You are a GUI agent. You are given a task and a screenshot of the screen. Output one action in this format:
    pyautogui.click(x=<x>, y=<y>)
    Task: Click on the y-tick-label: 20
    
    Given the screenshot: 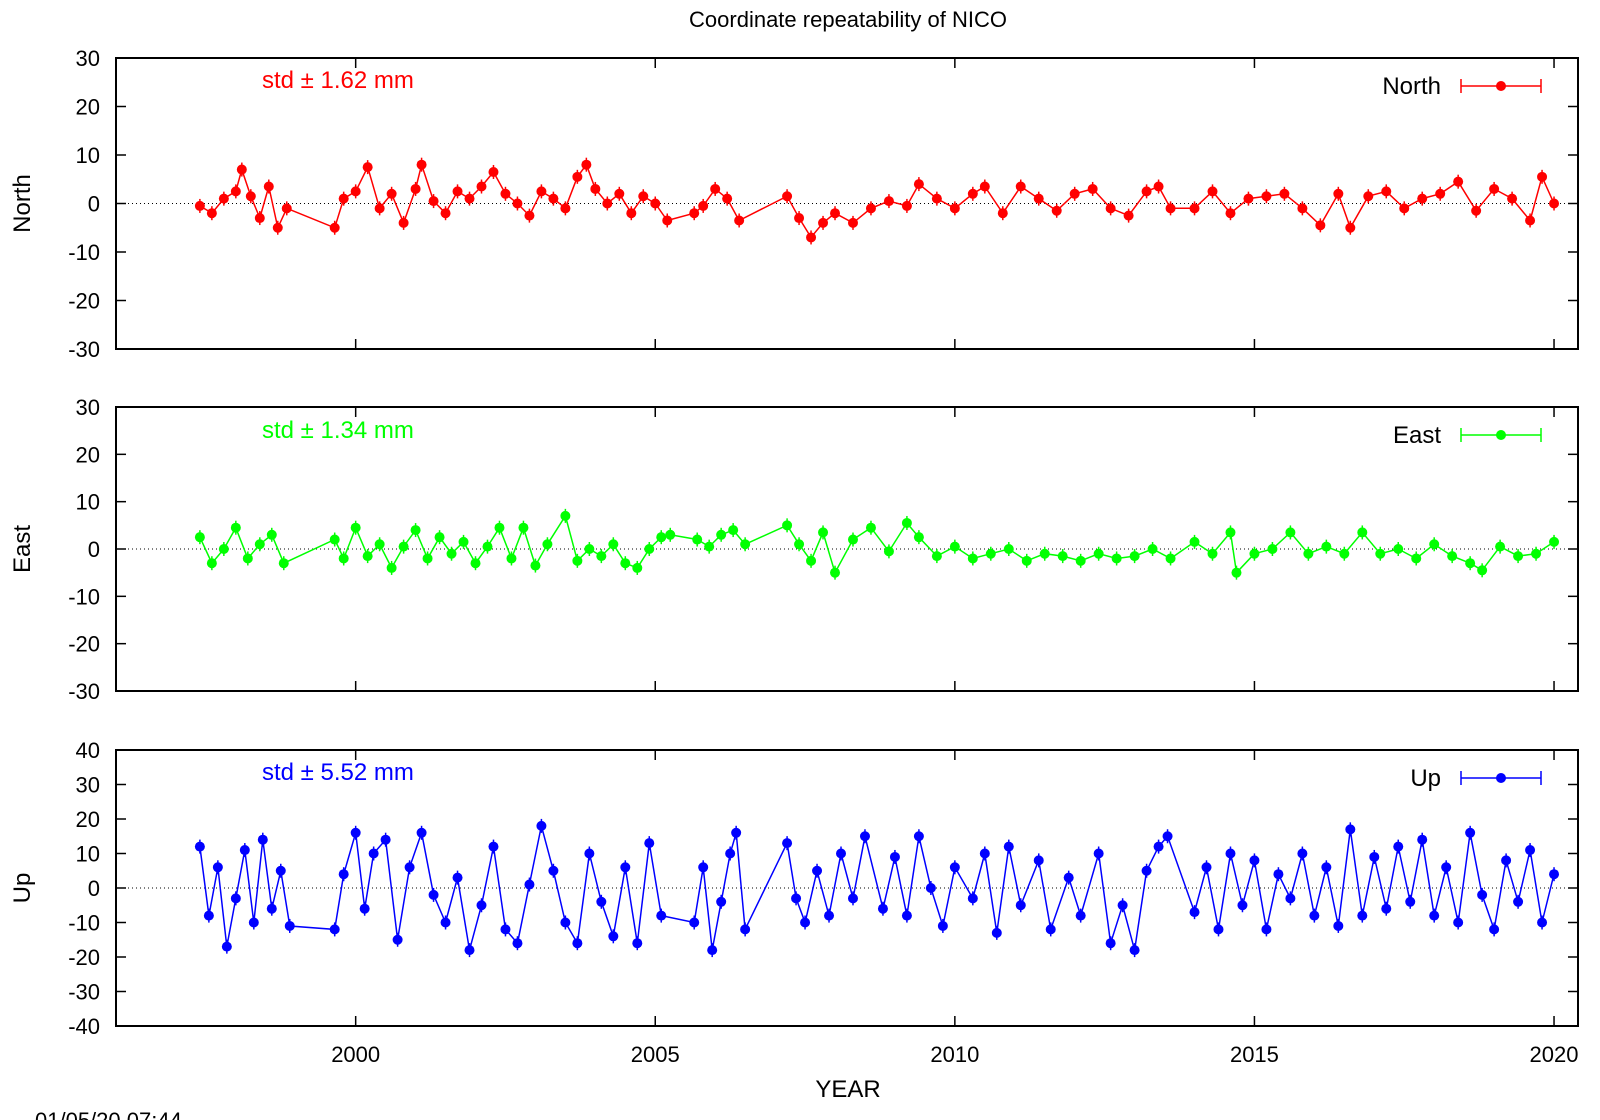 What is the action you would take?
    pyautogui.click(x=88, y=819)
    